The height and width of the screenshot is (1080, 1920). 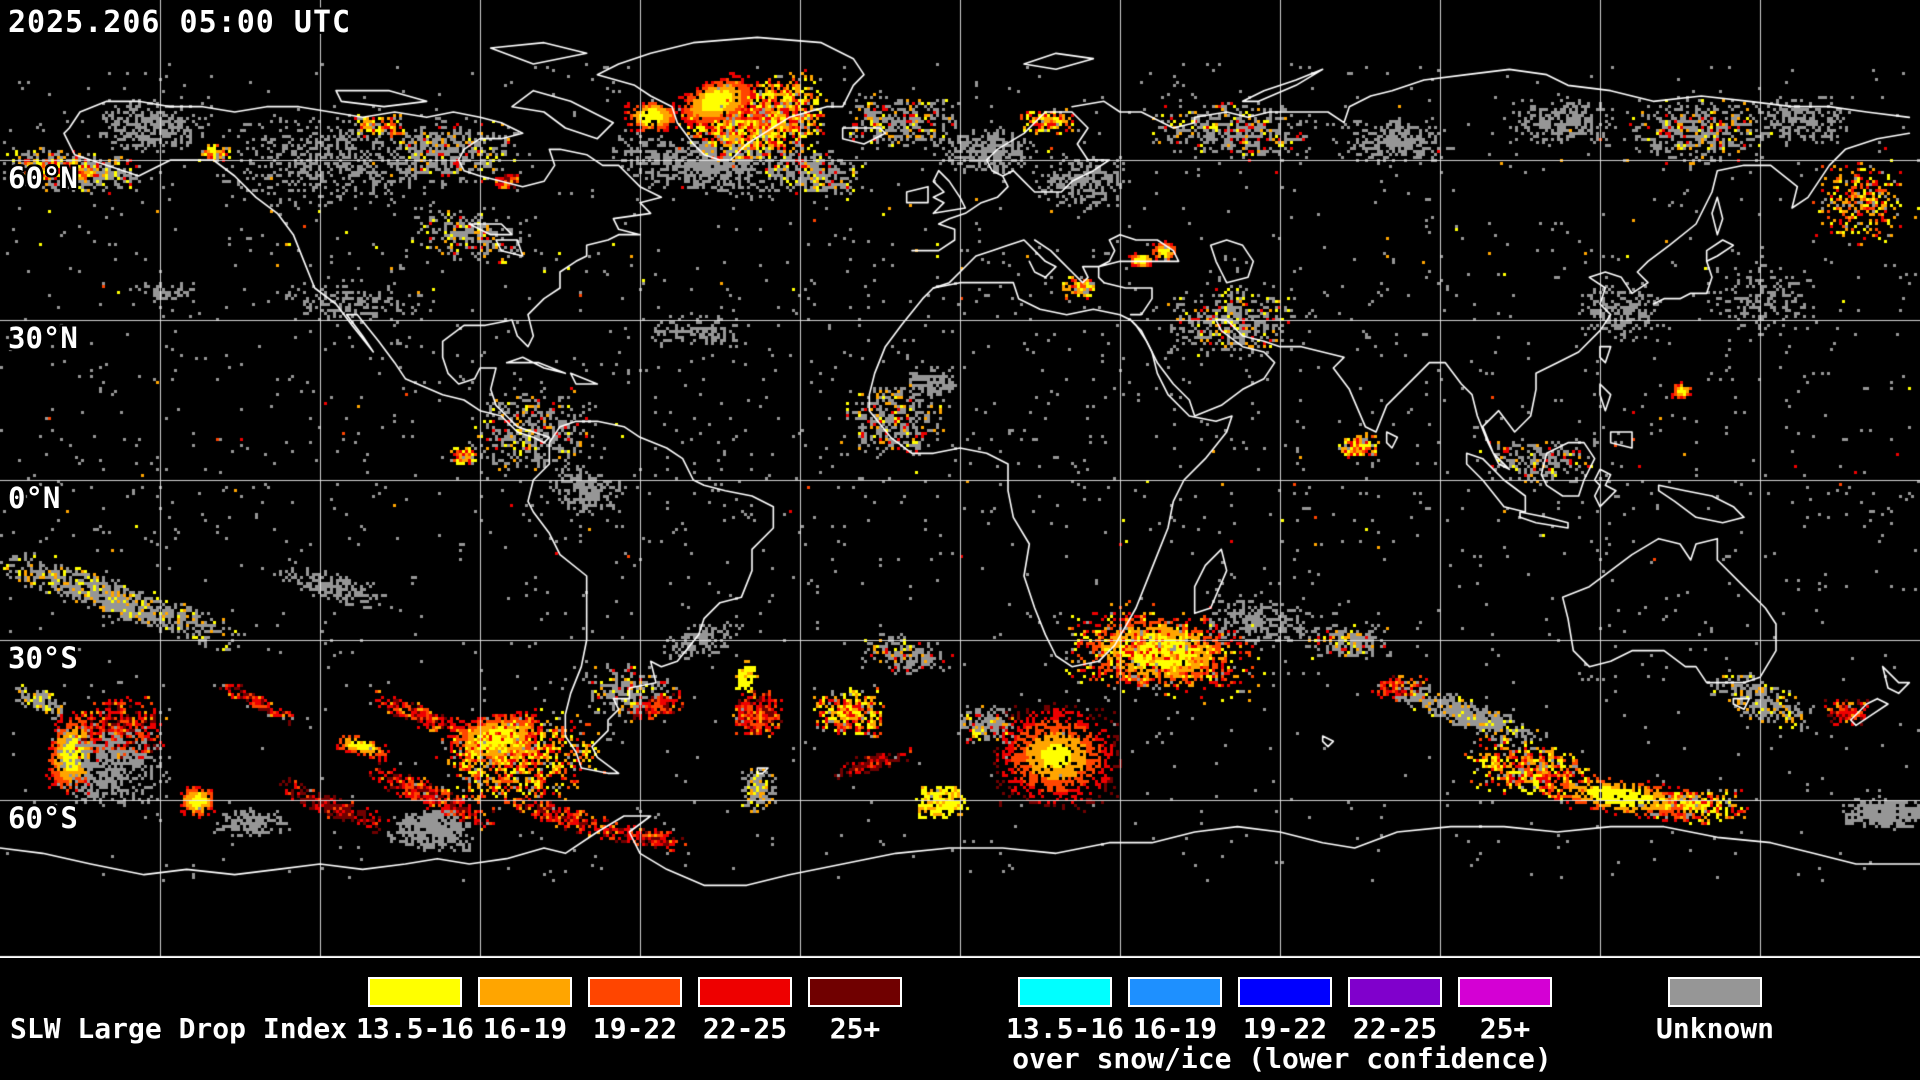 I want to click on legend-title: SLW Large Drop Index, so click(x=179, y=1028).